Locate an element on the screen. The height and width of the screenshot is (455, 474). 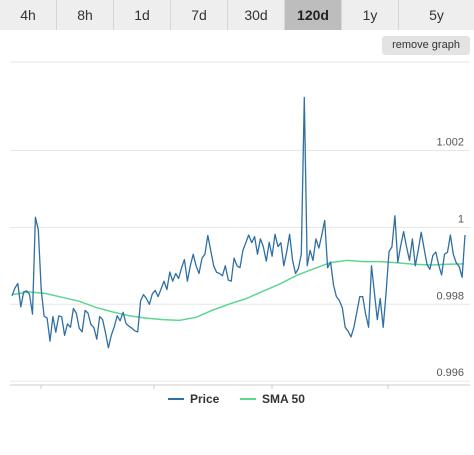
tab-7d: 7d is located at coordinates (199, 15).